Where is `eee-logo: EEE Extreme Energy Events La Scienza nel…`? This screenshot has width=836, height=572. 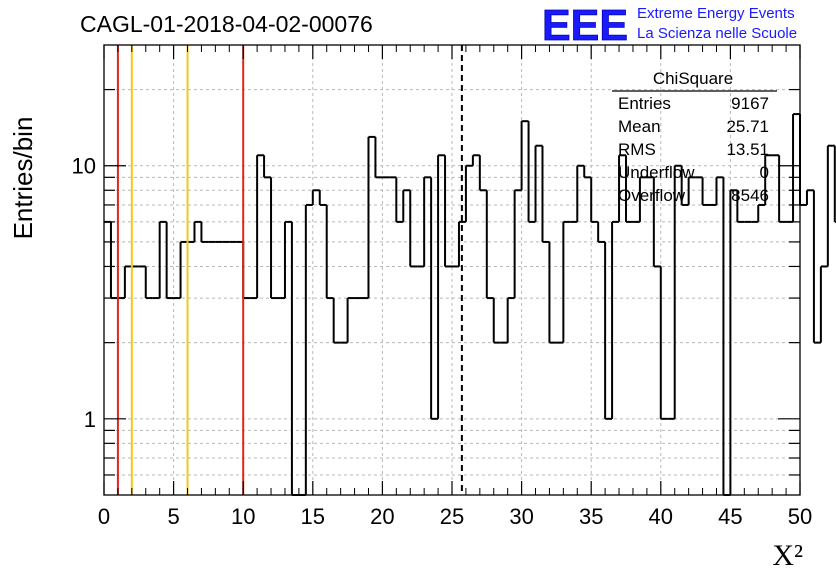 eee-logo: EEE Extreme Energy Events La Scienza nel… is located at coordinates (670, 26).